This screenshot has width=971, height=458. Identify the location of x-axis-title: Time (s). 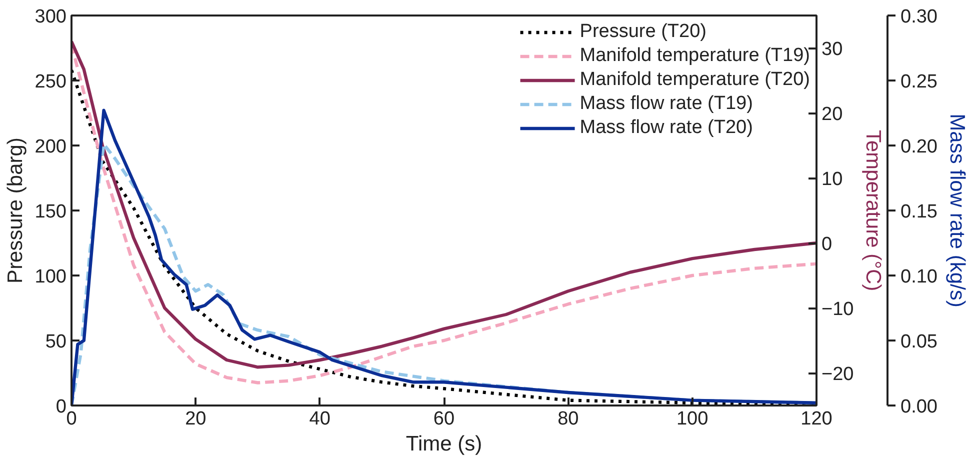
(444, 444).